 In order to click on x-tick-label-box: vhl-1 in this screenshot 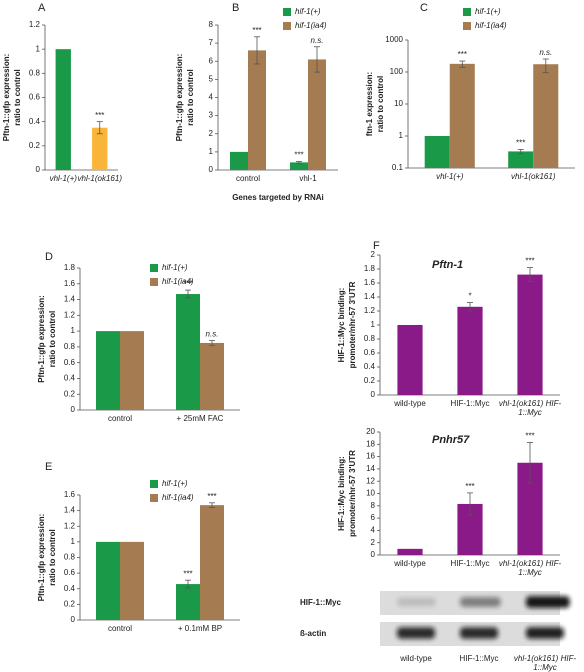, I will do `click(308, 178)`.